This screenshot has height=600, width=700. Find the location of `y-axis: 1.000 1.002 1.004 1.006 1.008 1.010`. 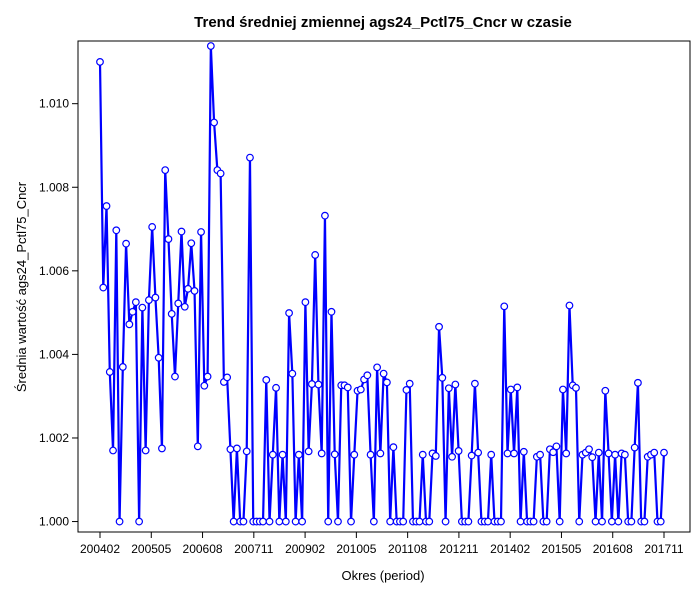

y-axis: 1.000 1.002 1.004 1.006 1.008 1.010 is located at coordinates (58, 313).